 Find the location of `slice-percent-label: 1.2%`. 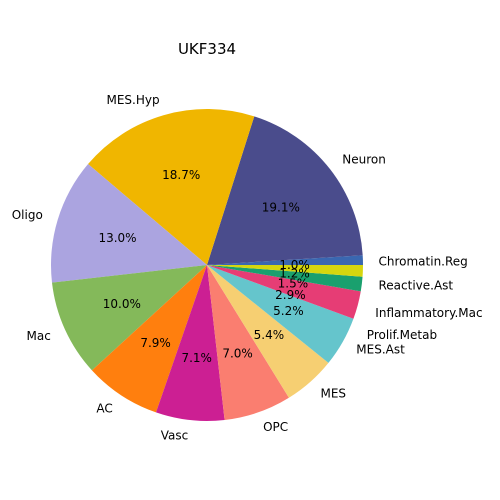

slice-percent-label: 1.2% is located at coordinates (294, 274).